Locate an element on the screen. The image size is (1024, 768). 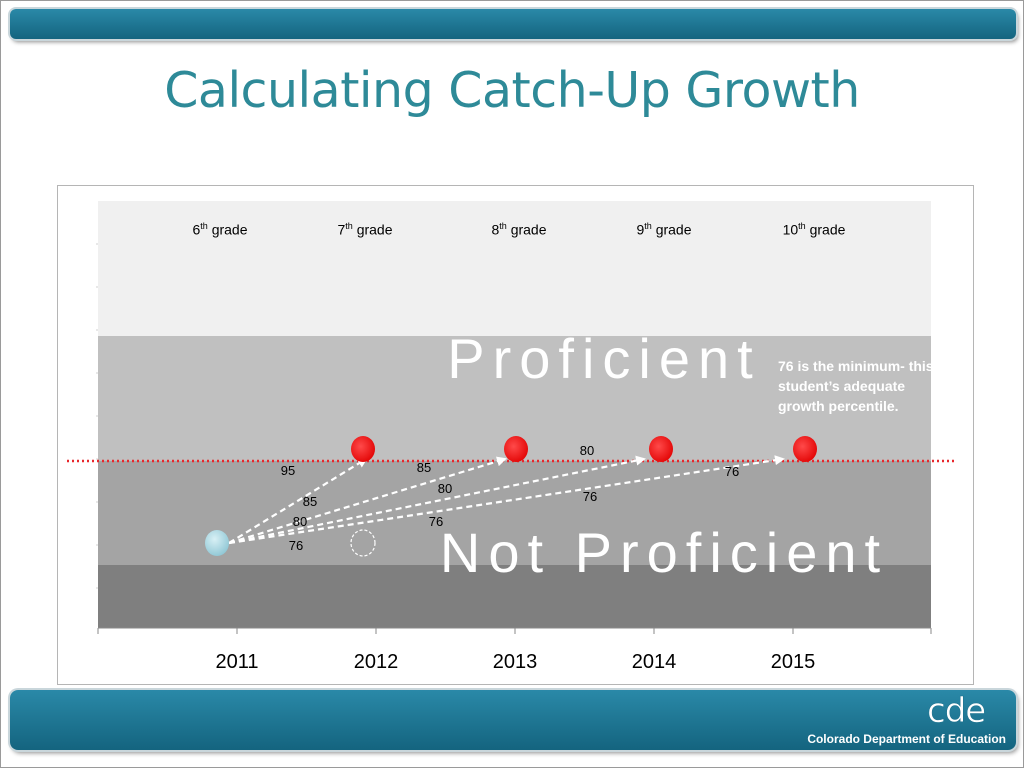
grade-label: 9th grade is located at coordinates (664, 229).